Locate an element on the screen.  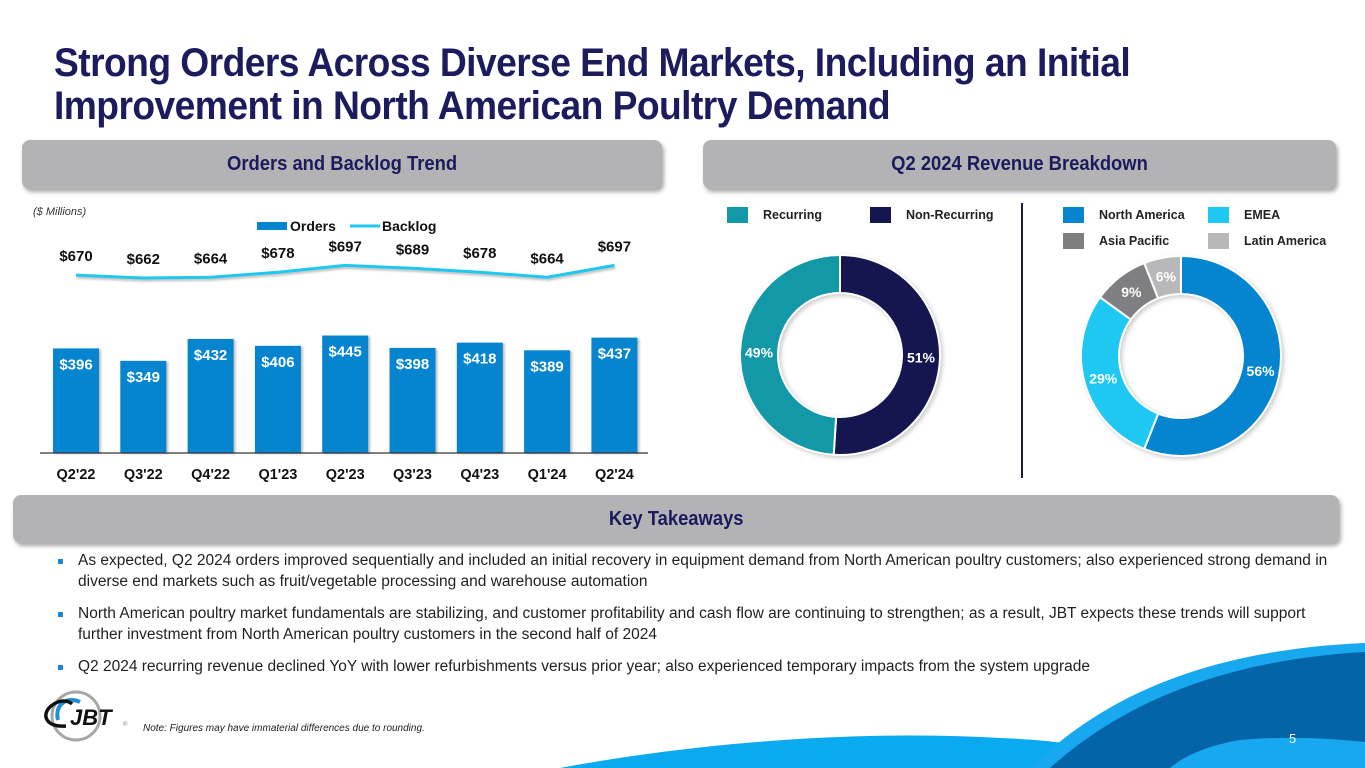
legend-north-america-label: North America is located at coordinates (1142, 215).